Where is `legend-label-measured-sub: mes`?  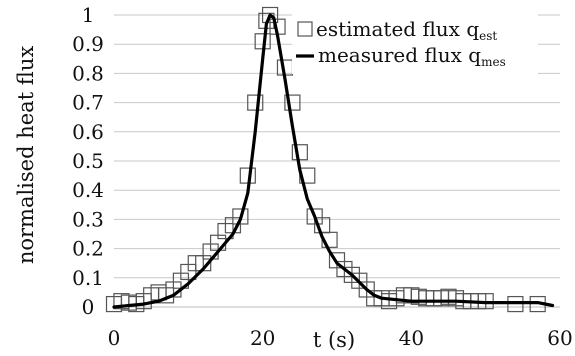 legend-label-measured-sub: mes is located at coordinates (493, 62).